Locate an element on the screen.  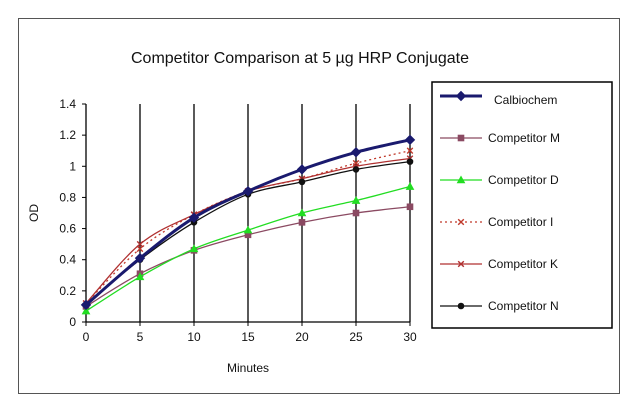
legend-label: Competitor I is located at coordinates (520, 222).